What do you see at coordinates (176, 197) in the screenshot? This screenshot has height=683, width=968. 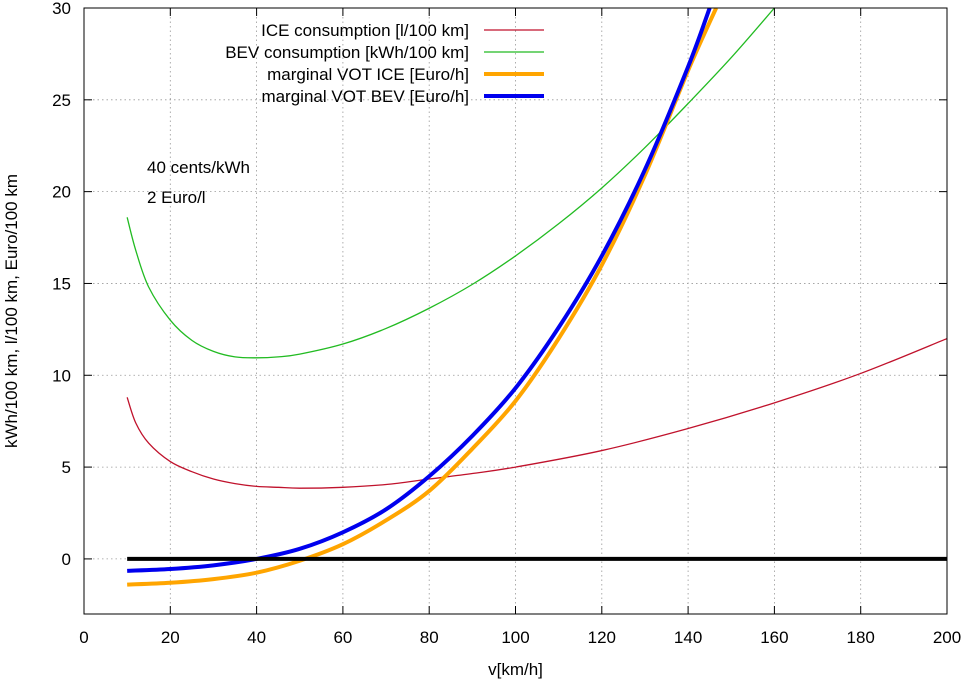 I see `annotation-text: 2 Euro/l` at bounding box center [176, 197].